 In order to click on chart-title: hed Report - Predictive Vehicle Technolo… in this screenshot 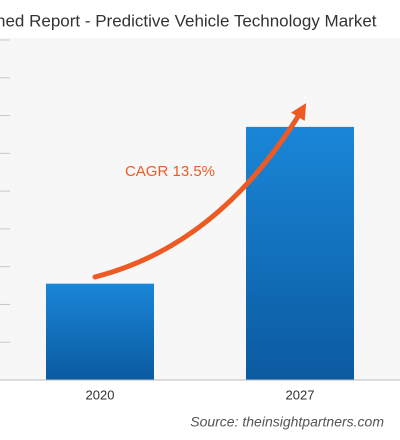, I will do `click(188, 20)`.